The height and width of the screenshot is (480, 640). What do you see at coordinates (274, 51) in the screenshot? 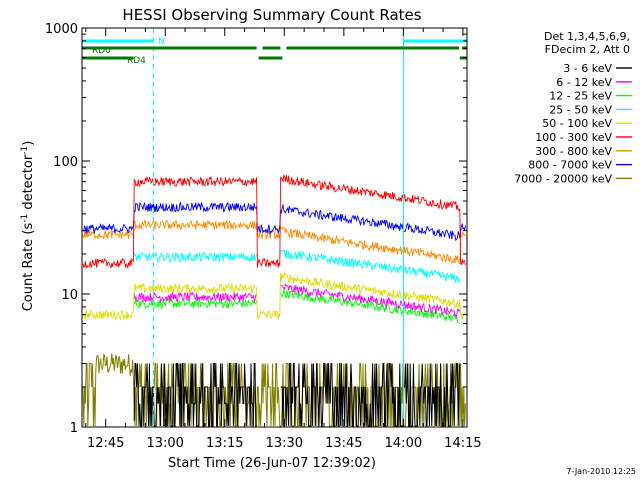
I see `flag-bars: N RD0 RD4` at bounding box center [274, 51].